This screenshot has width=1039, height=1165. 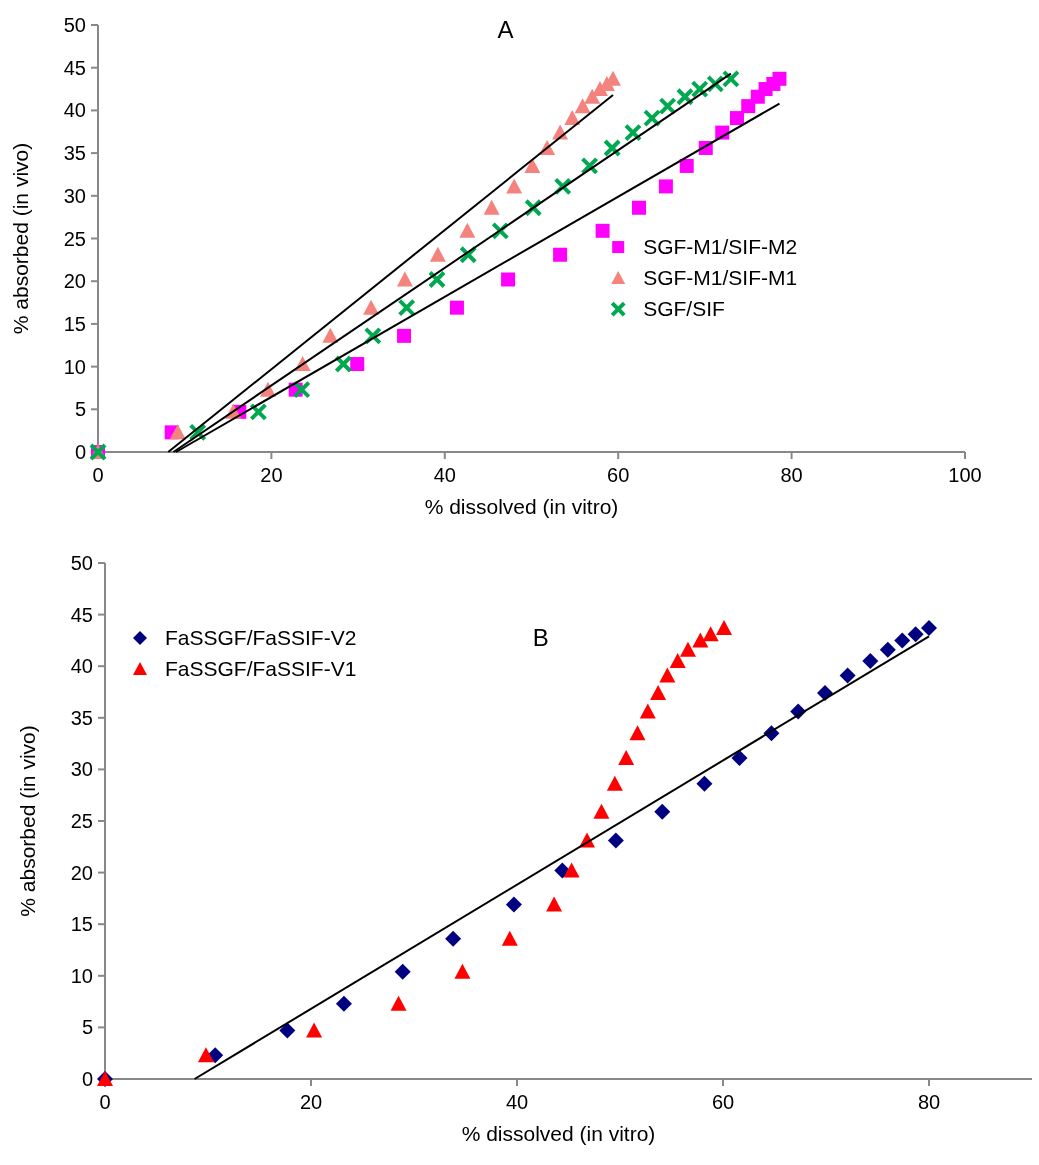 I want to click on text: B, so click(x=540, y=638).